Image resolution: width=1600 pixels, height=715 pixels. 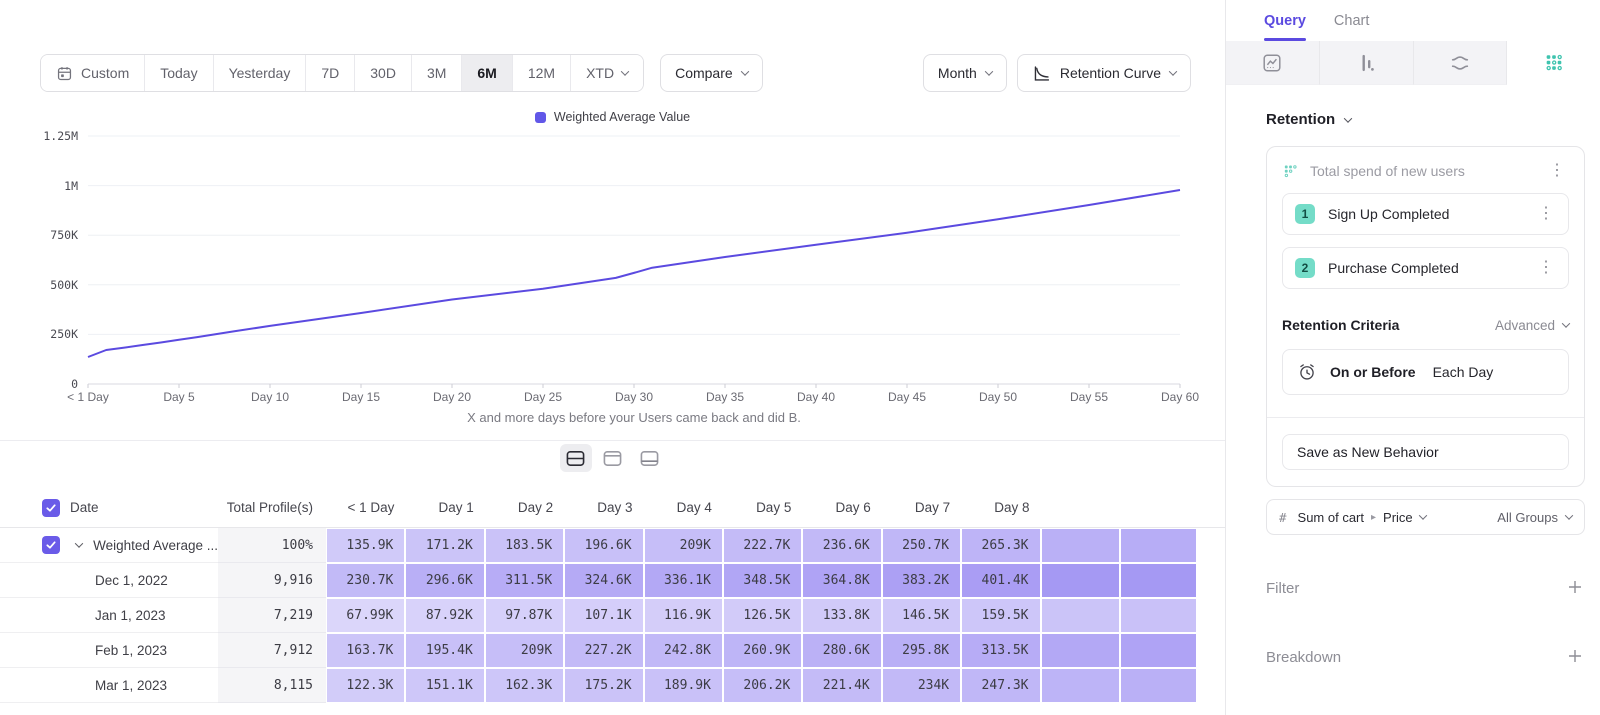 What do you see at coordinates (1389, 214) in the screenshot?
I see `step-event-name: Sign Up Completed` at bounding box center [1389, 214].